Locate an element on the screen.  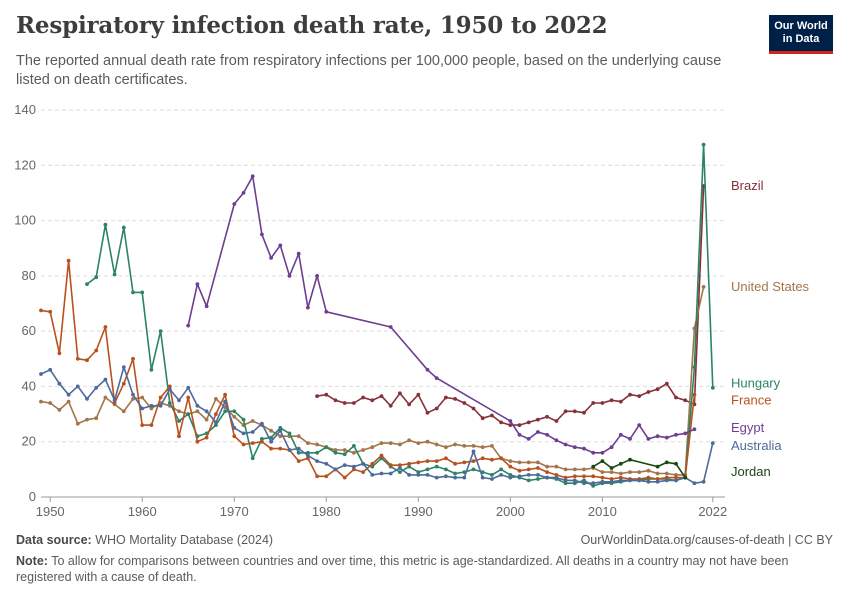
y-tick-label: 60 is located at coordinates (29, 330).